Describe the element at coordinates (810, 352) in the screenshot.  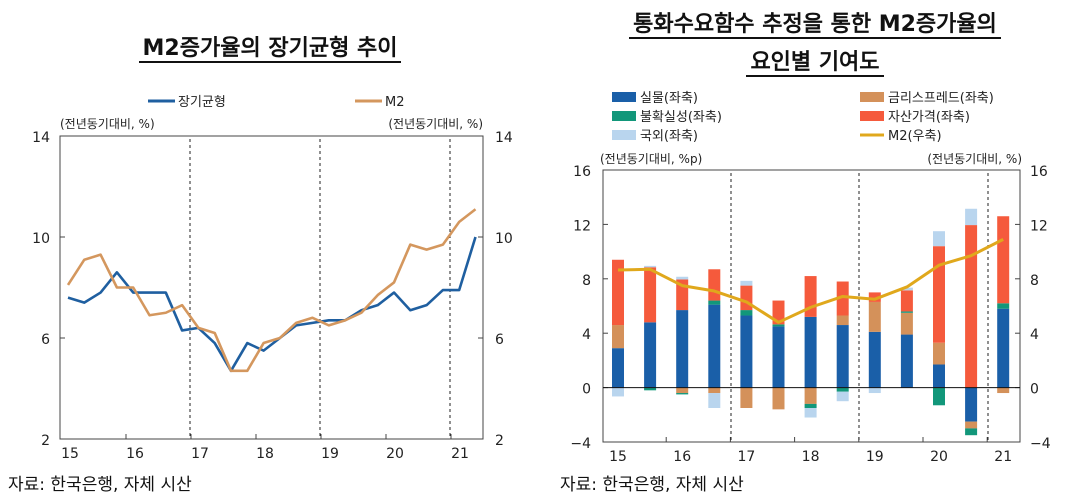
I see `bar-segment-0-18H1` at that location.